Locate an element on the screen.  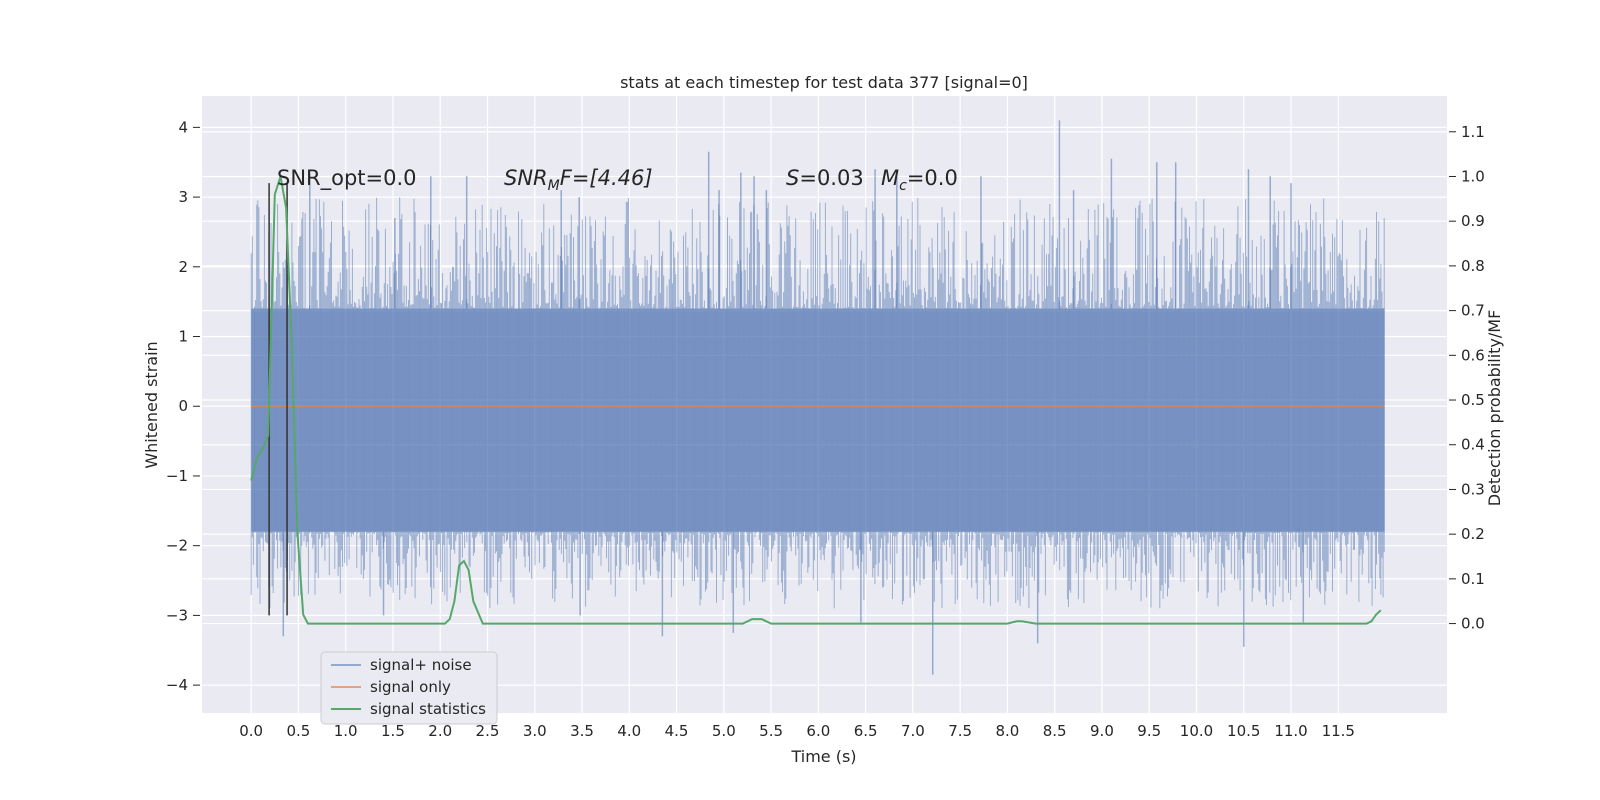
x-tick-label: 5.0 is located at coordinates (724, 731).